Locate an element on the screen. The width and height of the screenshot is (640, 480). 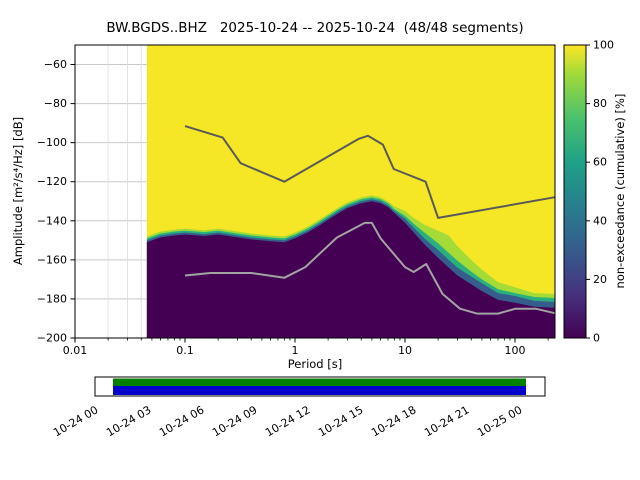
y-tick-label: −80 is located at coordinates (55, 103).